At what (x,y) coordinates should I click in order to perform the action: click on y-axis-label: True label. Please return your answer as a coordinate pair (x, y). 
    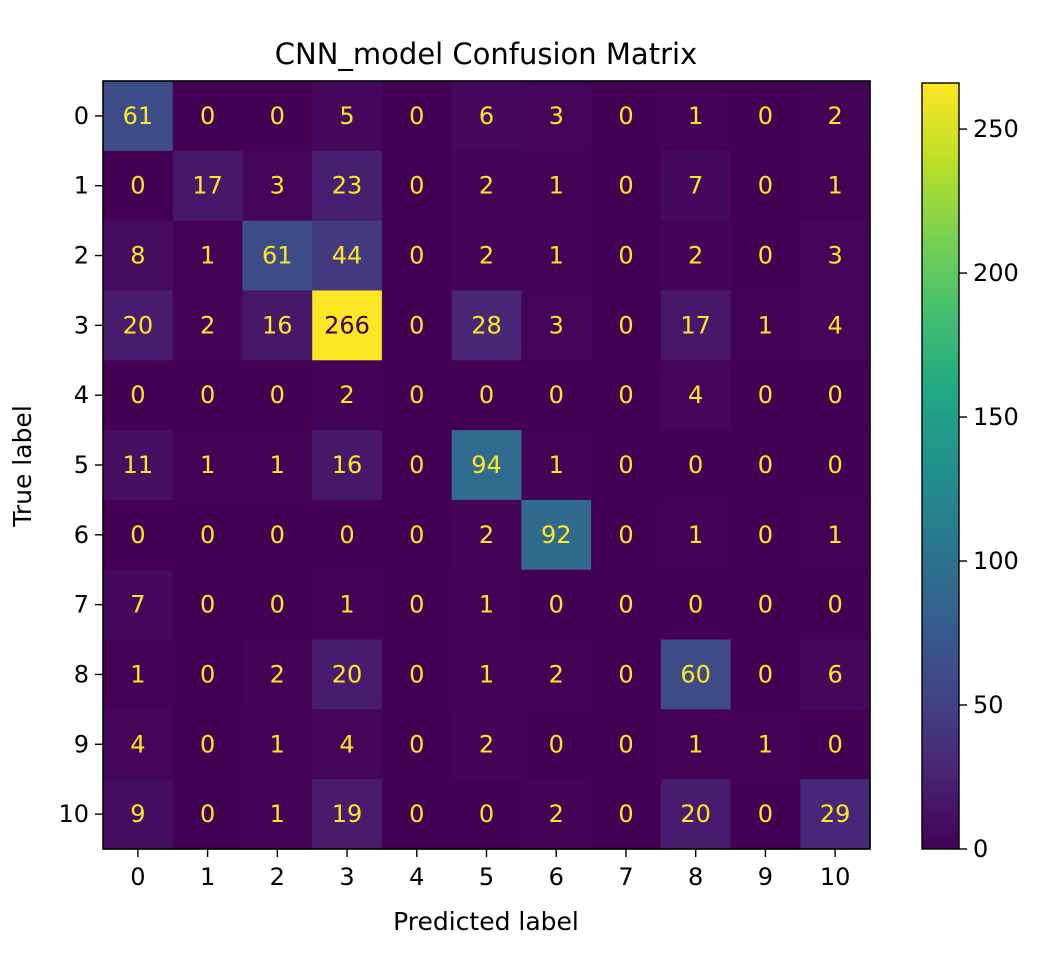
    Looking at the image, I should click on (22, 466).